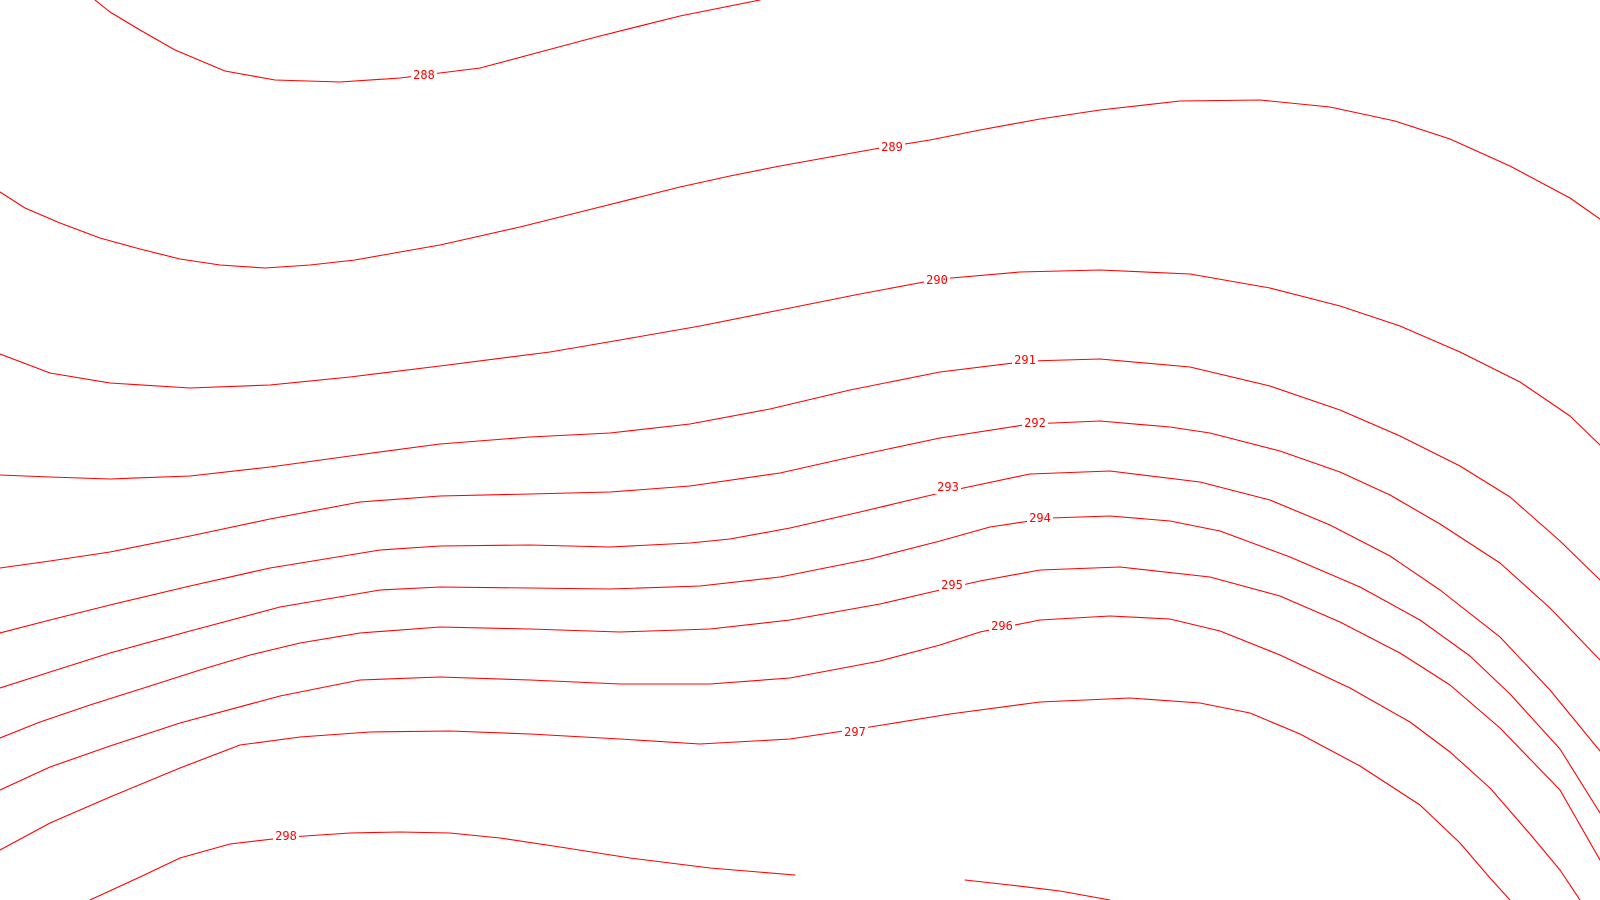 This screenshot has height=900, width=1600. I want to click on contour-label-296: 296, so click(1002, 626).